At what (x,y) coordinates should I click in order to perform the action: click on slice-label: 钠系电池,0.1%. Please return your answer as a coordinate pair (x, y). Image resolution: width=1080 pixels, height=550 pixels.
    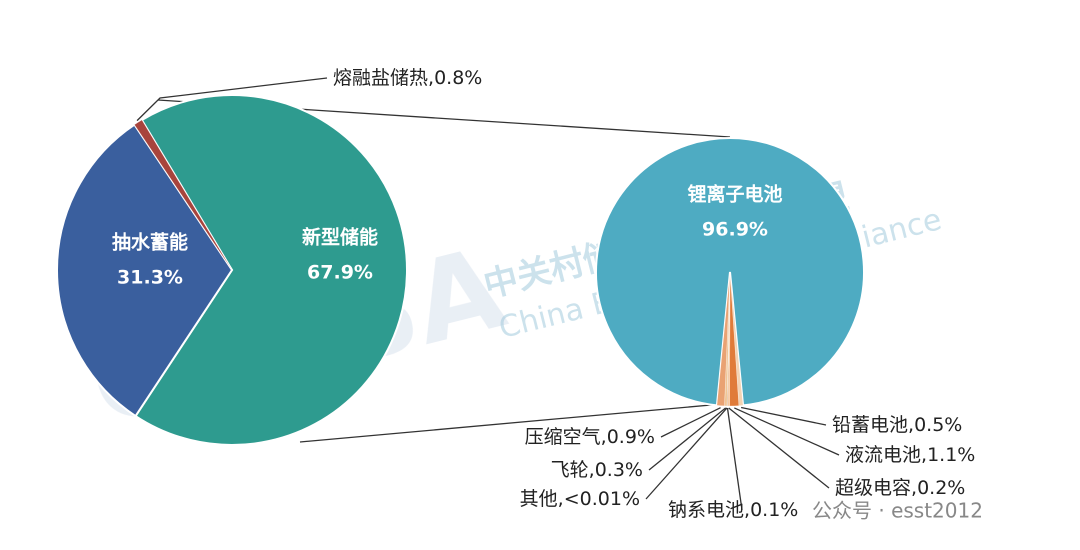
    Looking at the image, I should click on (733, 510).